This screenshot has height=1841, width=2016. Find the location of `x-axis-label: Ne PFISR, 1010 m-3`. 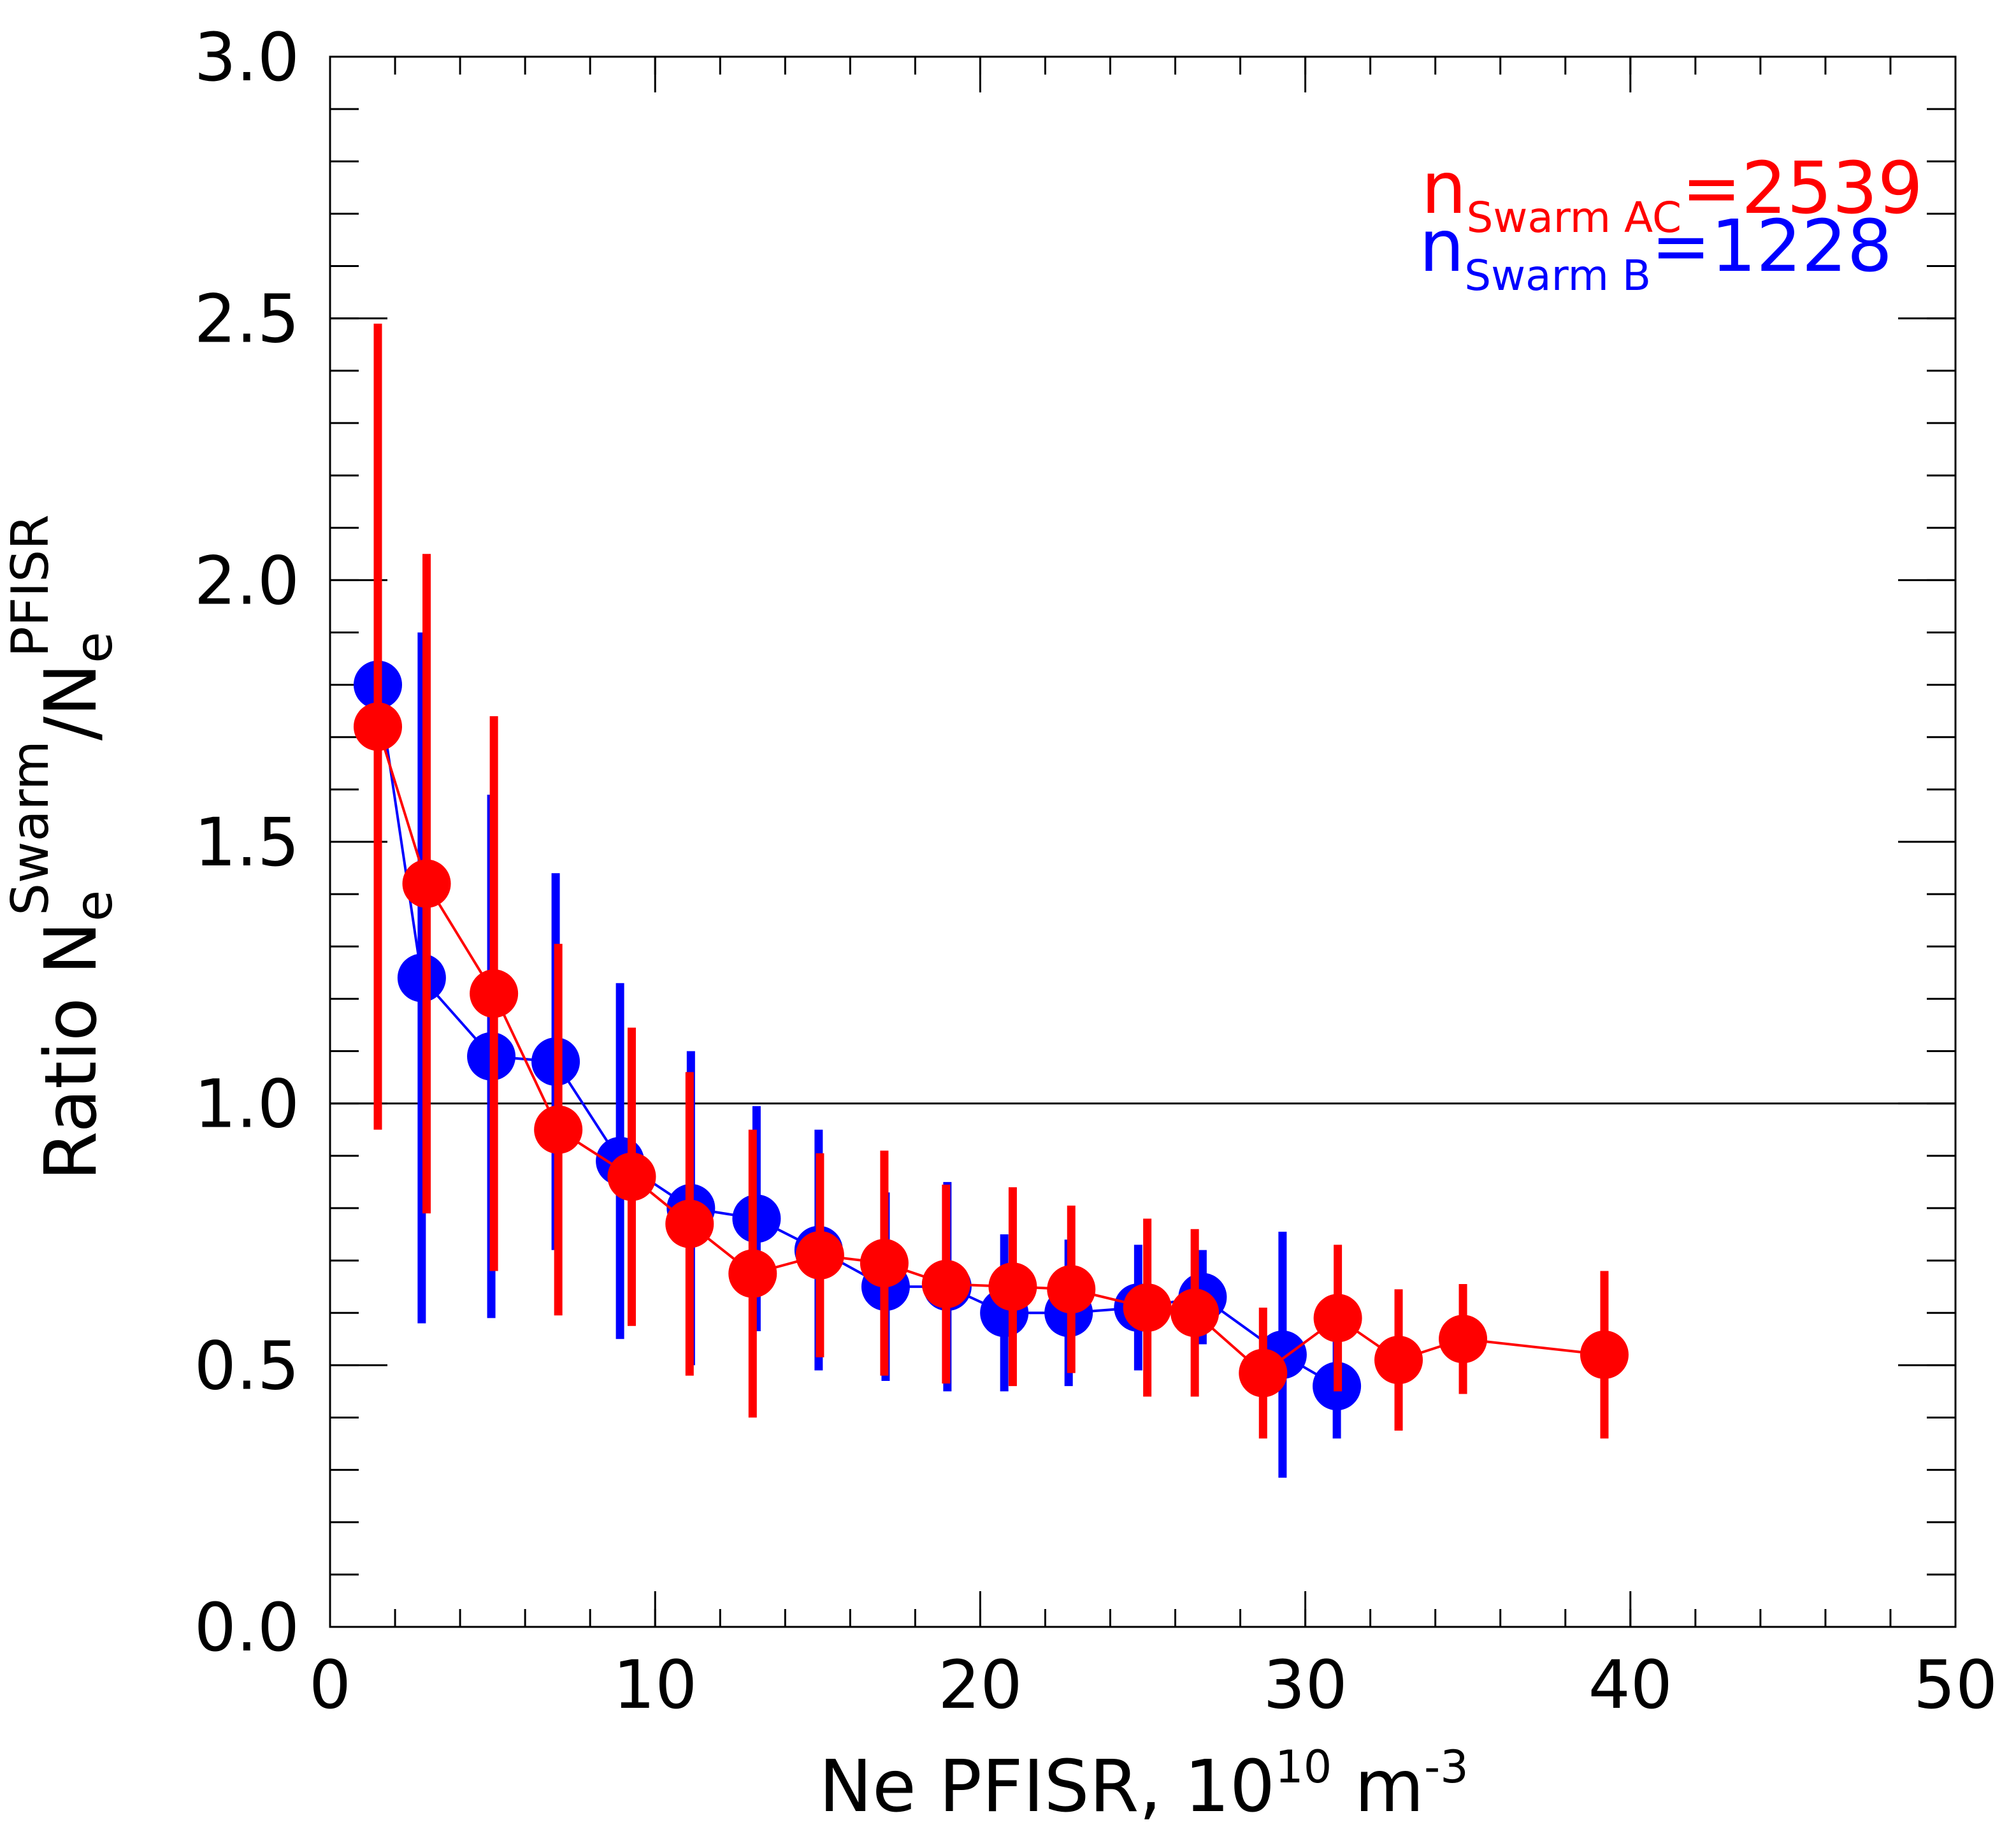

x-axis-label: Ne PFISR, 1010 m-3 is located at coordinates (1144, 1785).